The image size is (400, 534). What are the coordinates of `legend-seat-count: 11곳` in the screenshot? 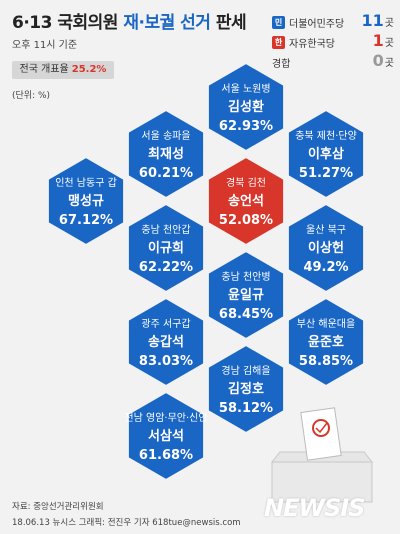 It's located at (378, 20).